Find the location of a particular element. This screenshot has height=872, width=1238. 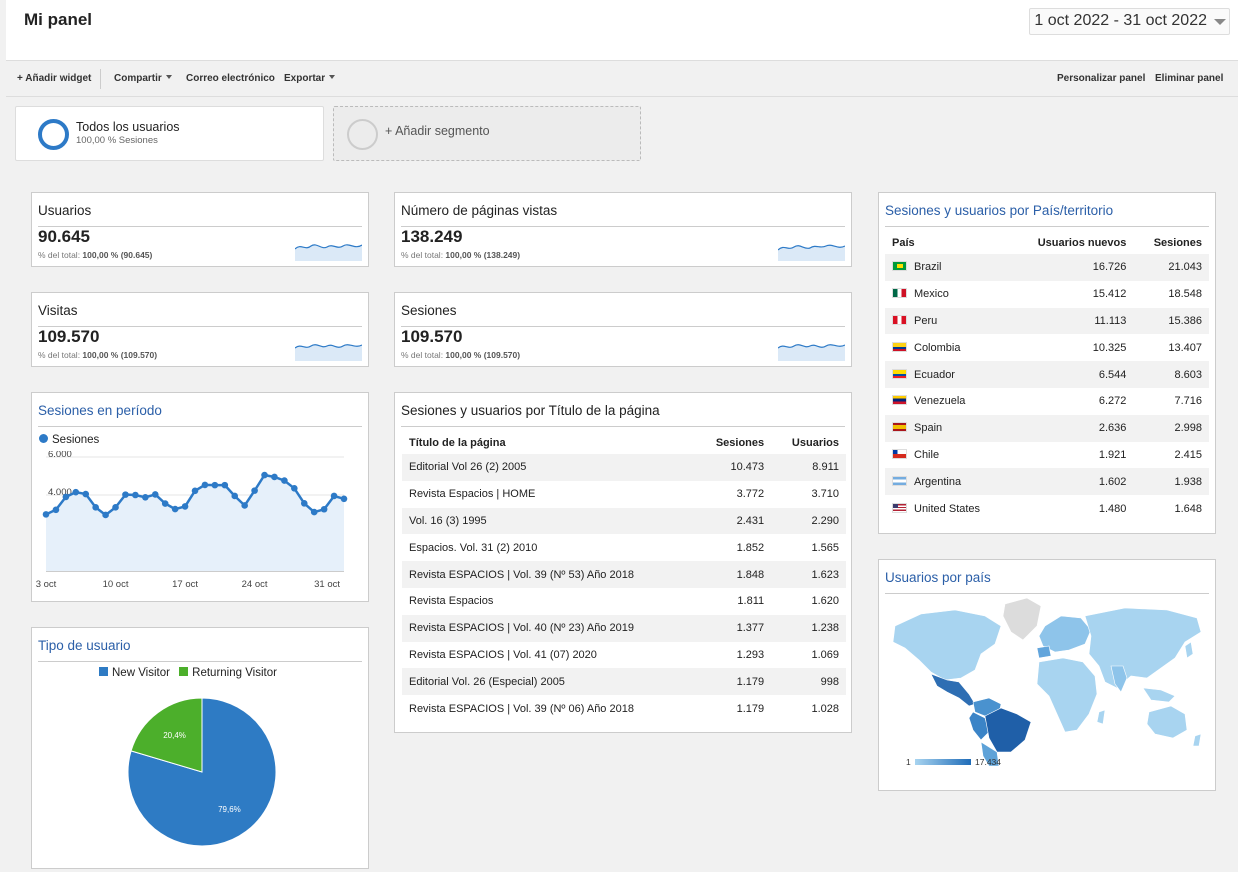

metric-total: % del total: 100,00 % (109.570) is located at coordinates (97, 355).